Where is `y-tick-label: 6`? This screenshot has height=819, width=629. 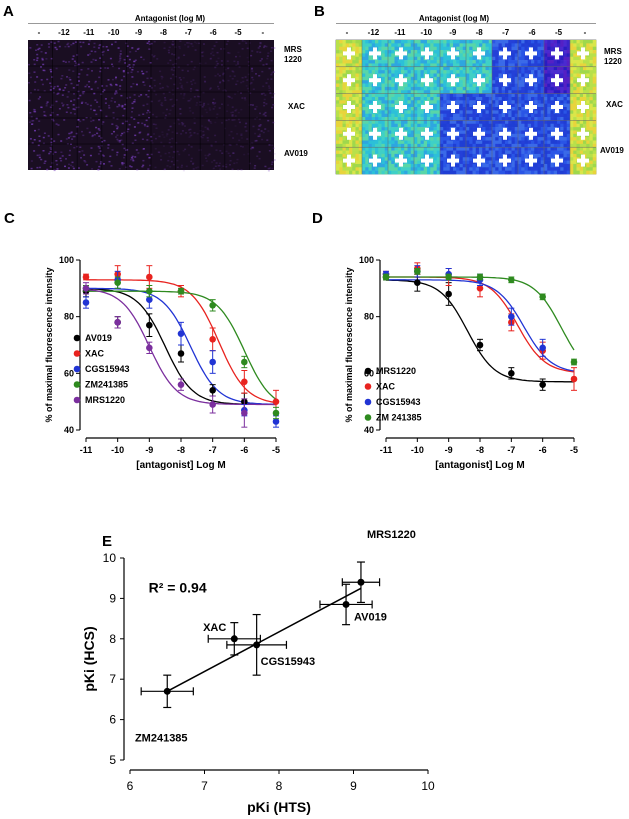
y-tick-label: 6 is located at coordinates (112, 720).